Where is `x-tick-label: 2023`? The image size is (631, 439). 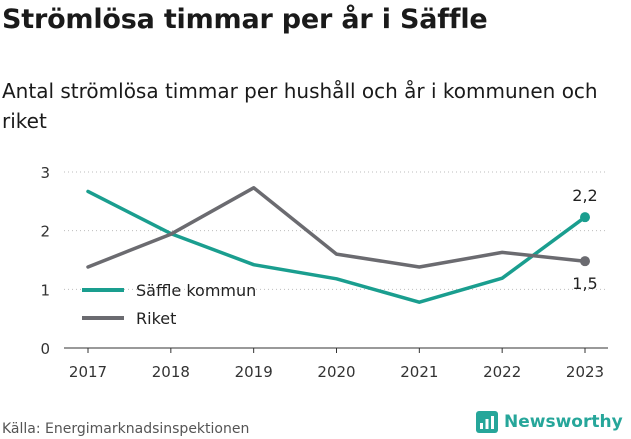 x-tick-label: 2023 is located at coordinates (585, 372).